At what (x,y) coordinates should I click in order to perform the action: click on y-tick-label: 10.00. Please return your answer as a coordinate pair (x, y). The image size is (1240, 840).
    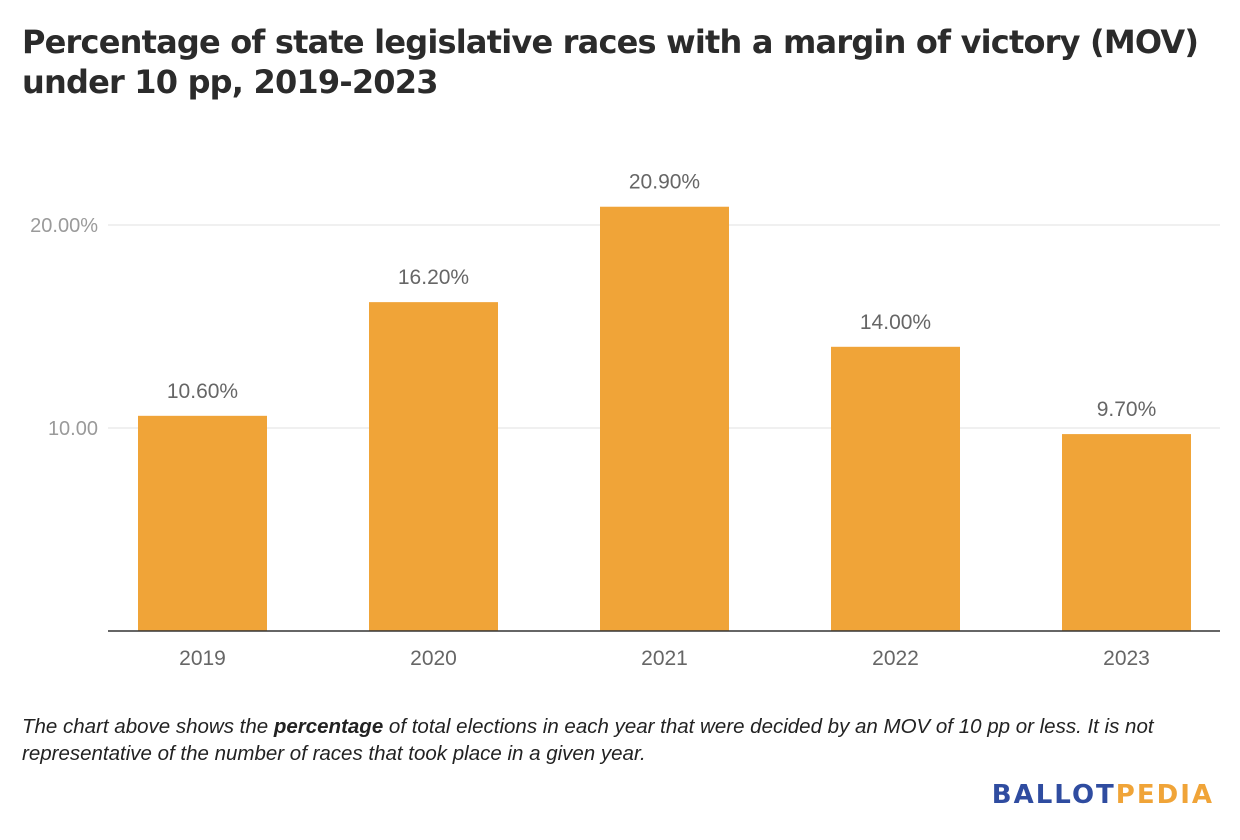
    Looking at the image, I should click on (73, 429).